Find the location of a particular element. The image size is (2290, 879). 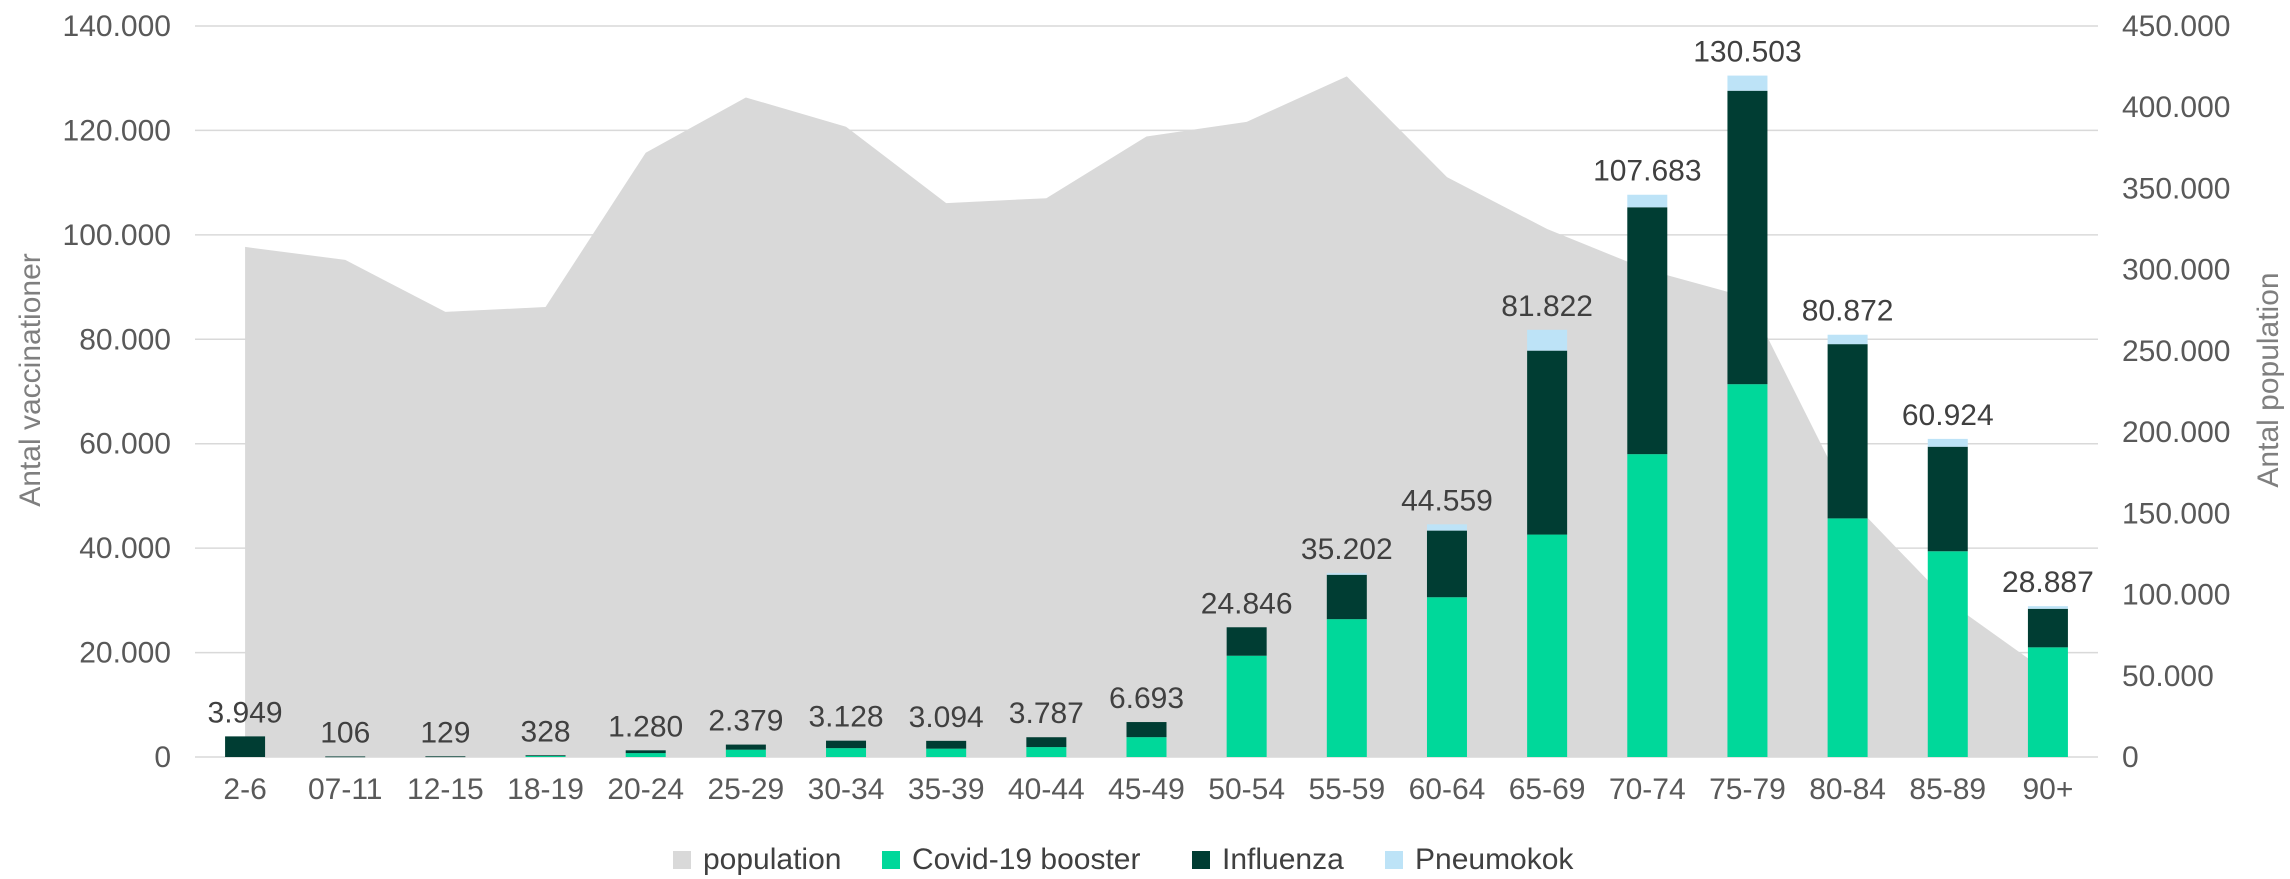

x-tick-label: 20-24 is located at coordinates (645, 789).